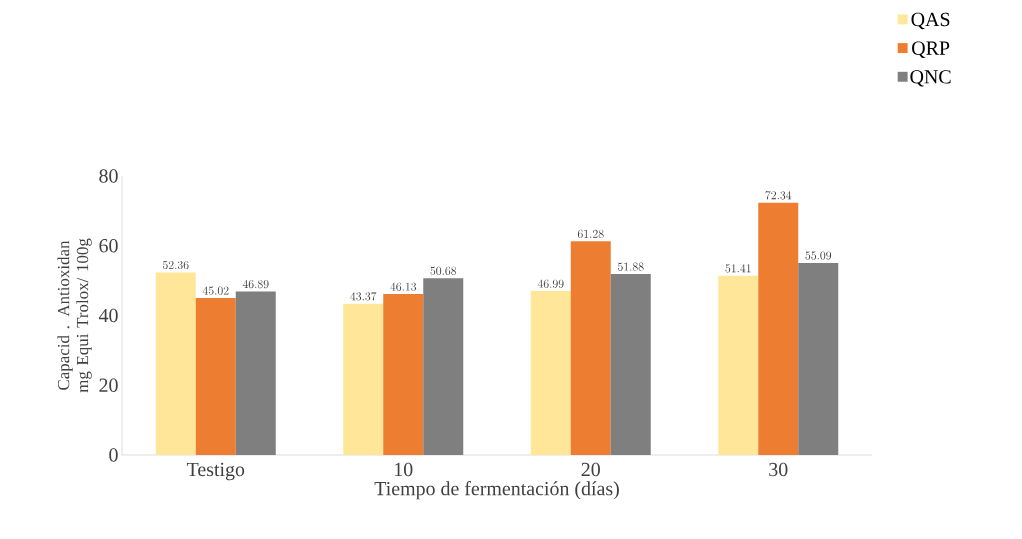 This screenshot has height=539, width=1022. What do you see at coordinates (404, 469) in the screenshot?
I see `x-tick-label: 10` at bounding box center [404, 469].